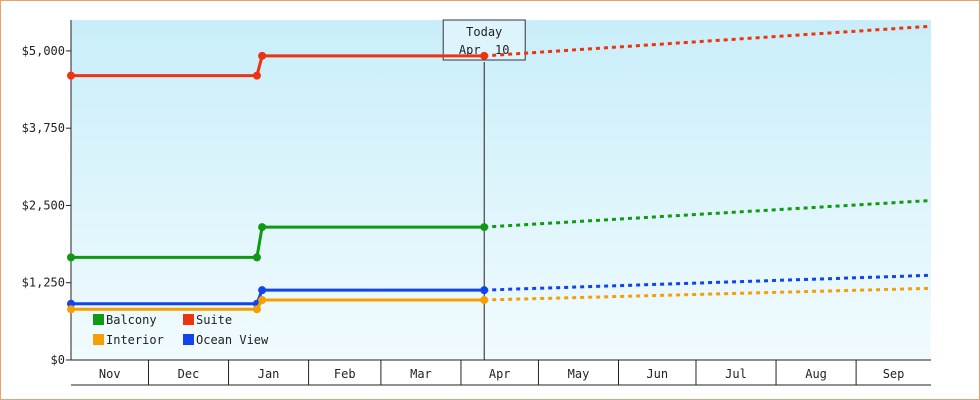 The image size is (980, 400). What do you see at coordinates (43, 205) in the screenshot?
I see `y-tick-label: $2,500` at bounding box center [43, 205].